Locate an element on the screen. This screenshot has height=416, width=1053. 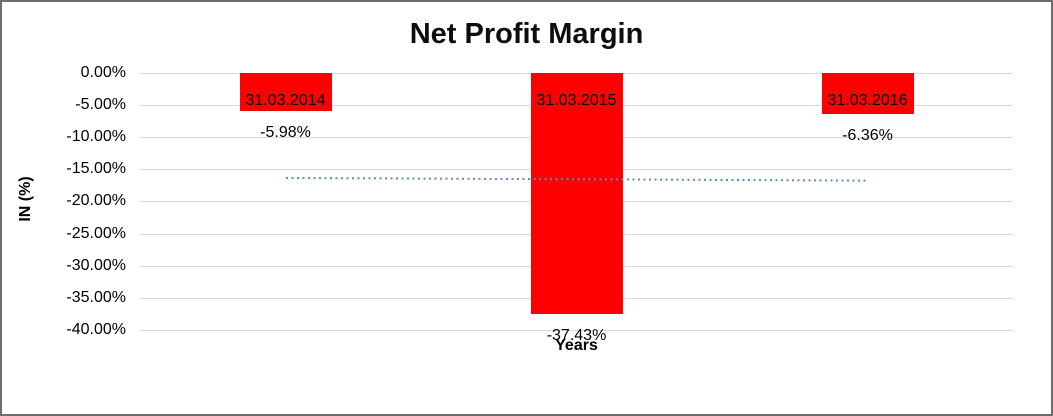
data-label: -5.98% is located at coordinates (285, 133).